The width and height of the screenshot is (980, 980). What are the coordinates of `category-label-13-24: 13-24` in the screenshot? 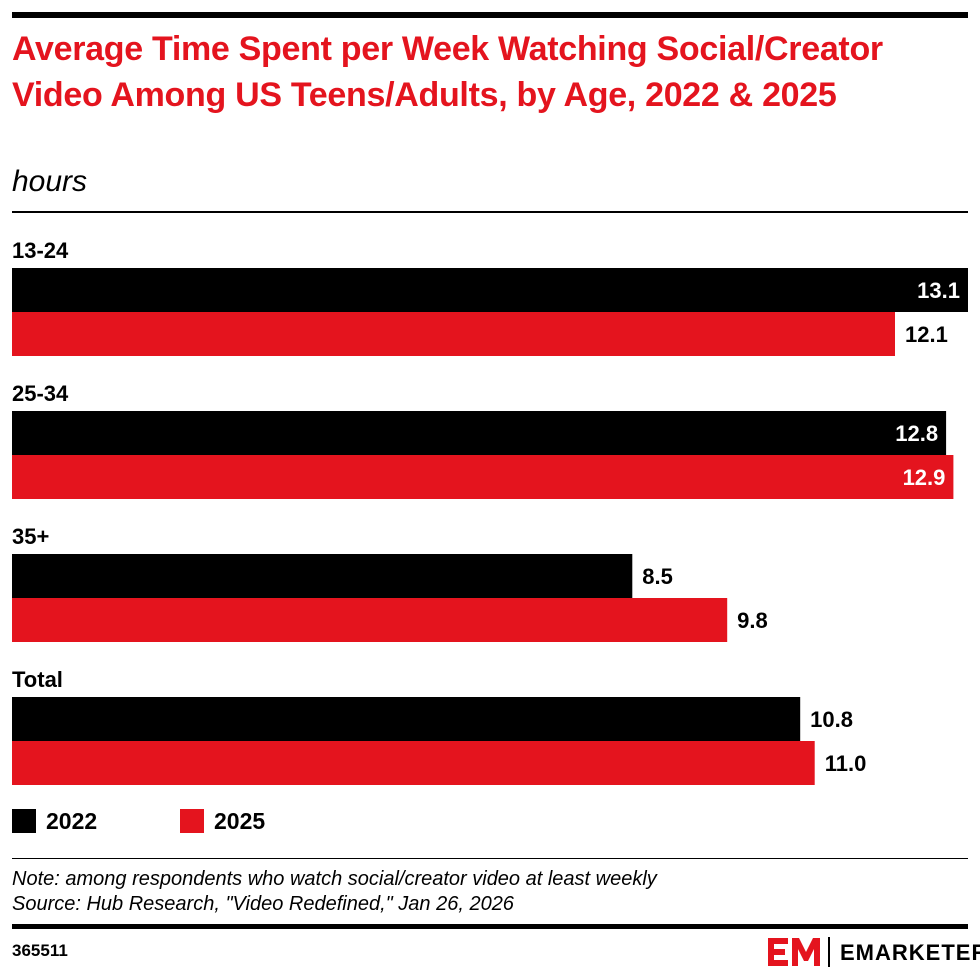 It's located at (40, 250).